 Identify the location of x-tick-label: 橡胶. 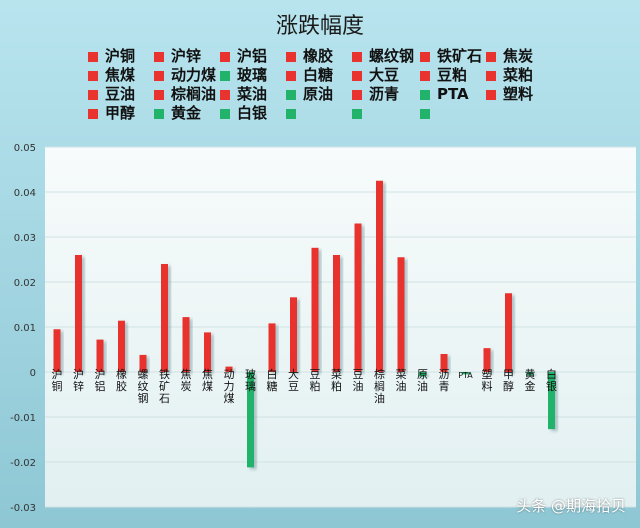
(121, 380).